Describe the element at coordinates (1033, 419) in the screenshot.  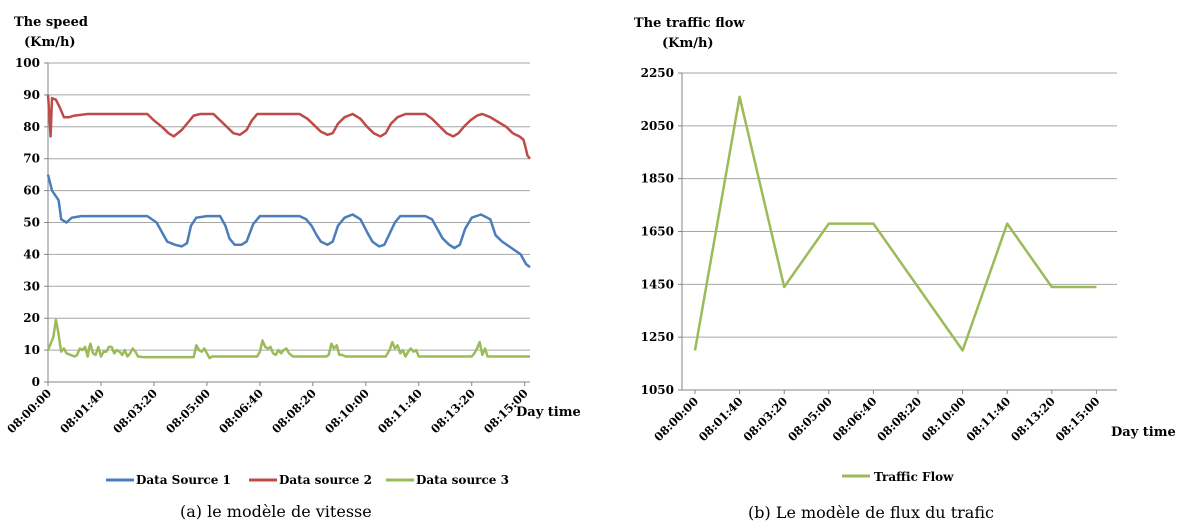
I see `flow-x-tick-label: 08:13:20` at that location.